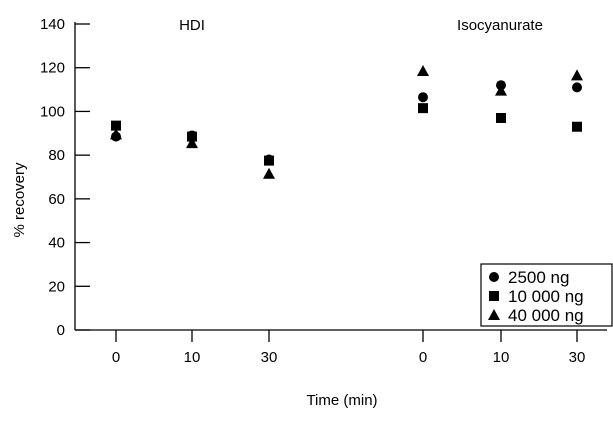  Describe the element at coordinates (538, 277) in the screenshot. I see `legend-entry-label: 2500 ng` at that location.